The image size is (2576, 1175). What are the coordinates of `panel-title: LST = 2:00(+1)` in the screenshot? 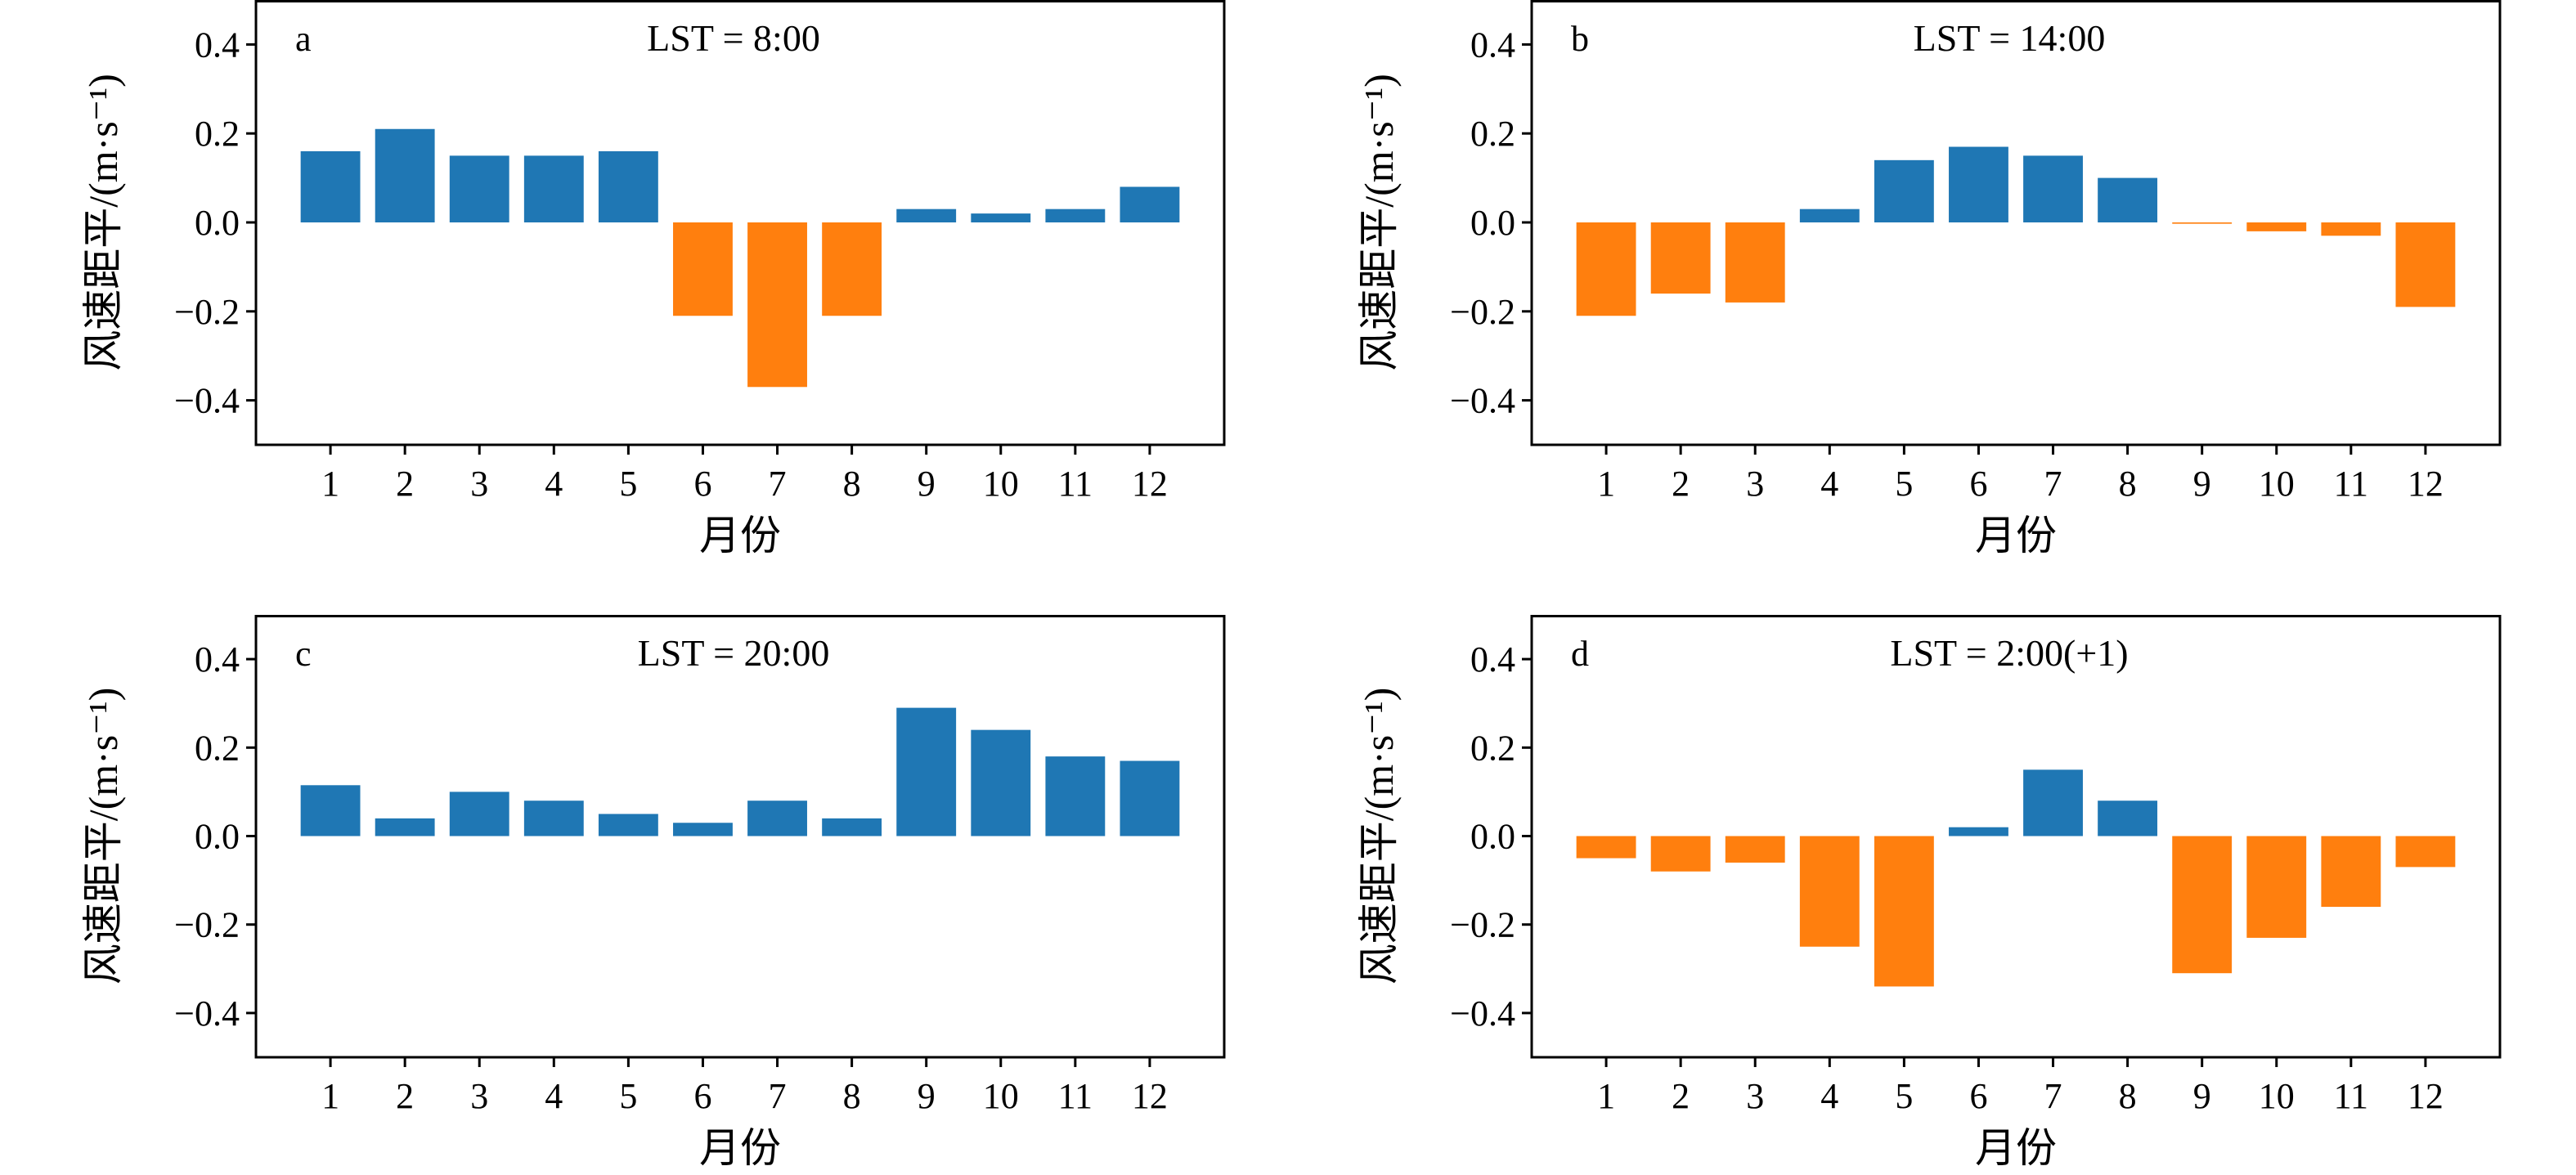 It's located at (2009, 653).